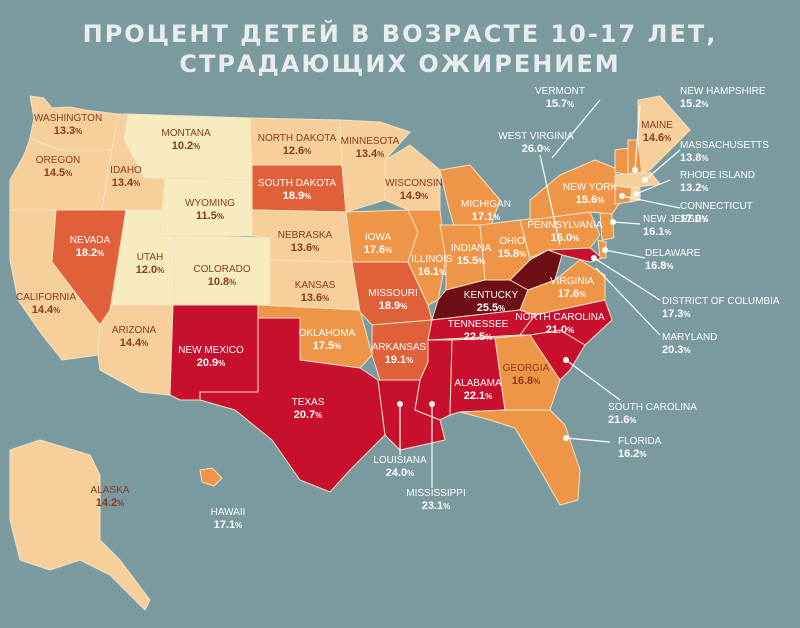 The image size is (800, 628). I want to click on label-hawaii: HAWAII 17.1%, so click(228, 519).